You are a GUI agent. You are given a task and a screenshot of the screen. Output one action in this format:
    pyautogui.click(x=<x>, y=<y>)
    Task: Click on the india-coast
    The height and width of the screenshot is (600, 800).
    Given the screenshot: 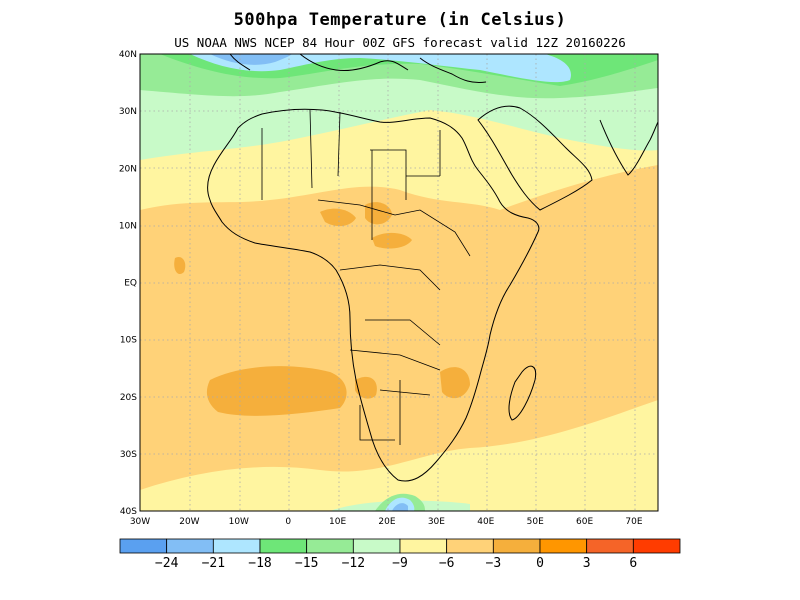 What is the action you would take?
    pyautogui.click(x=628, y=147)
    